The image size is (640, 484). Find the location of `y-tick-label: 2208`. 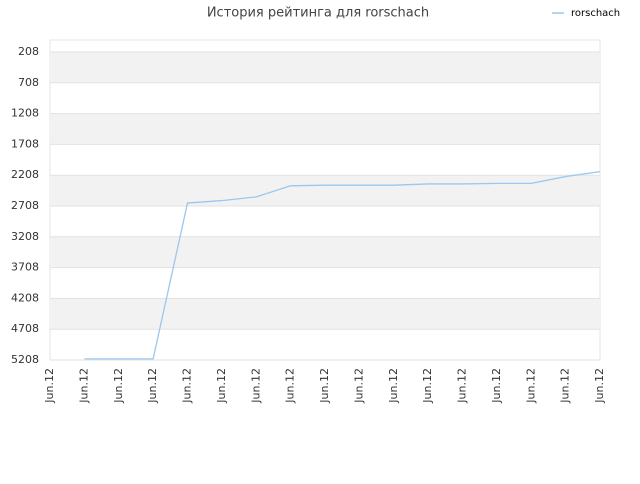

y-tick-label: 2208 is located at coordinates (25, 174).